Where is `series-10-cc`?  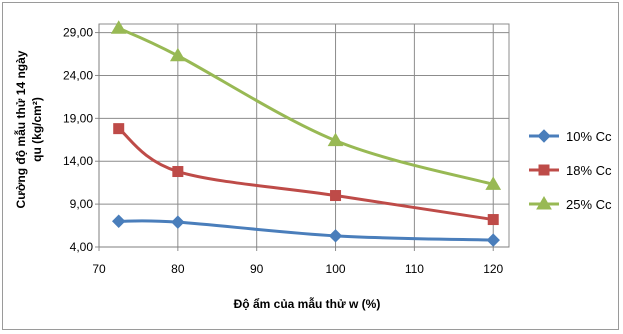 series-10-cc is located at coordinates (306, 230).